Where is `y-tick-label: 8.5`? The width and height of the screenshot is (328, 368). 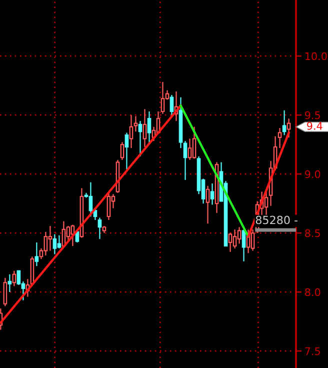 y-tick-label: 8.5 is located at coordinates (312, 233).